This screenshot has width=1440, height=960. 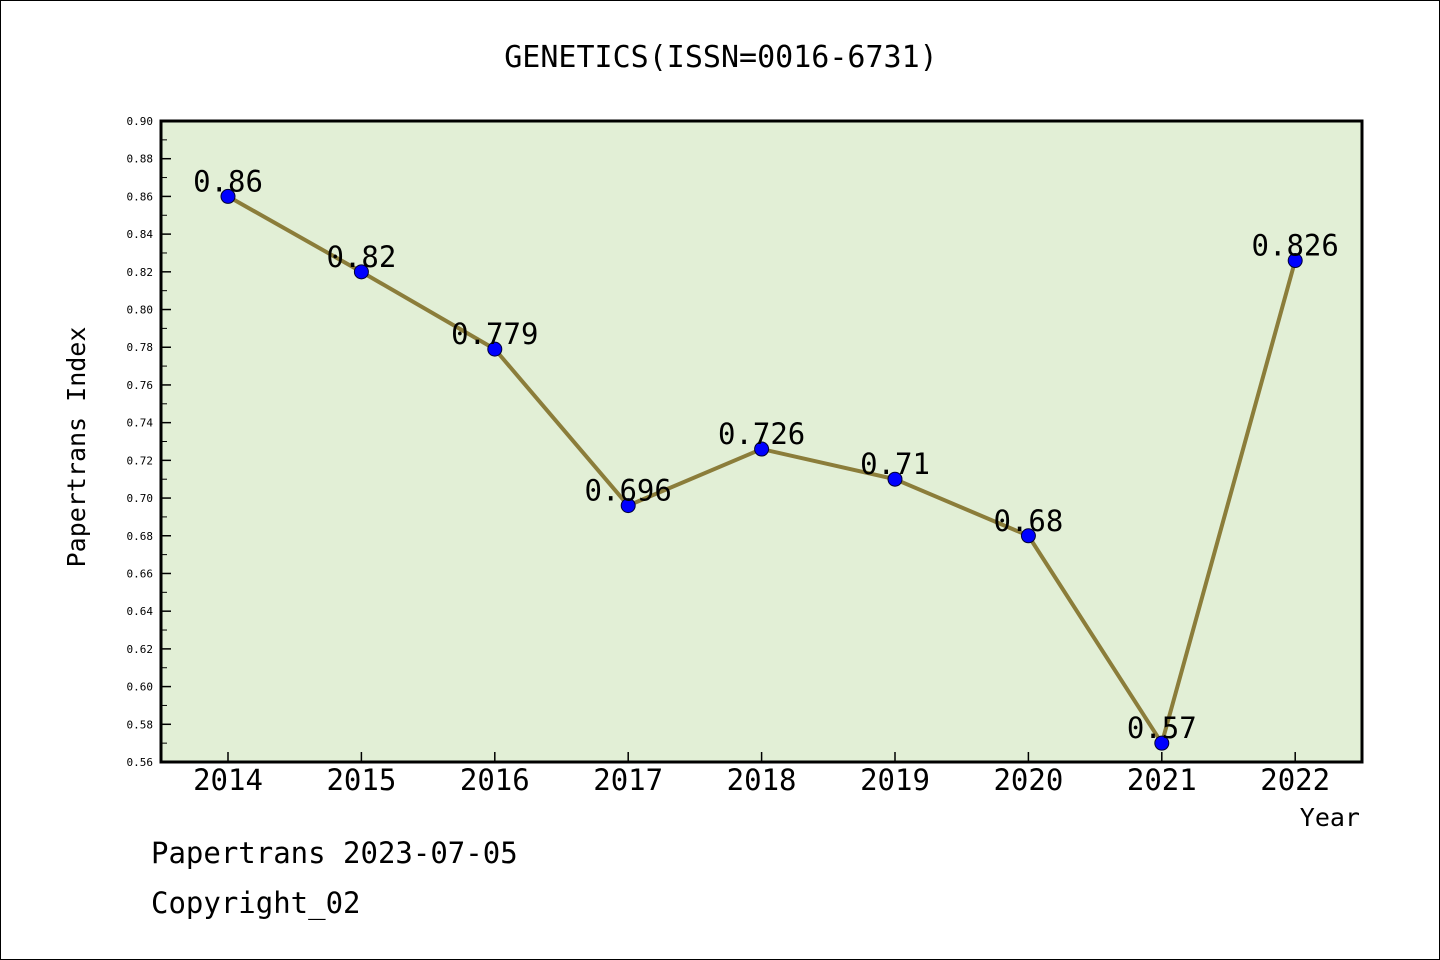 What do you see at coordinates (228, 181) in the screenshot?
I see `data-label: 0.86` at bounding box center [228, 181].